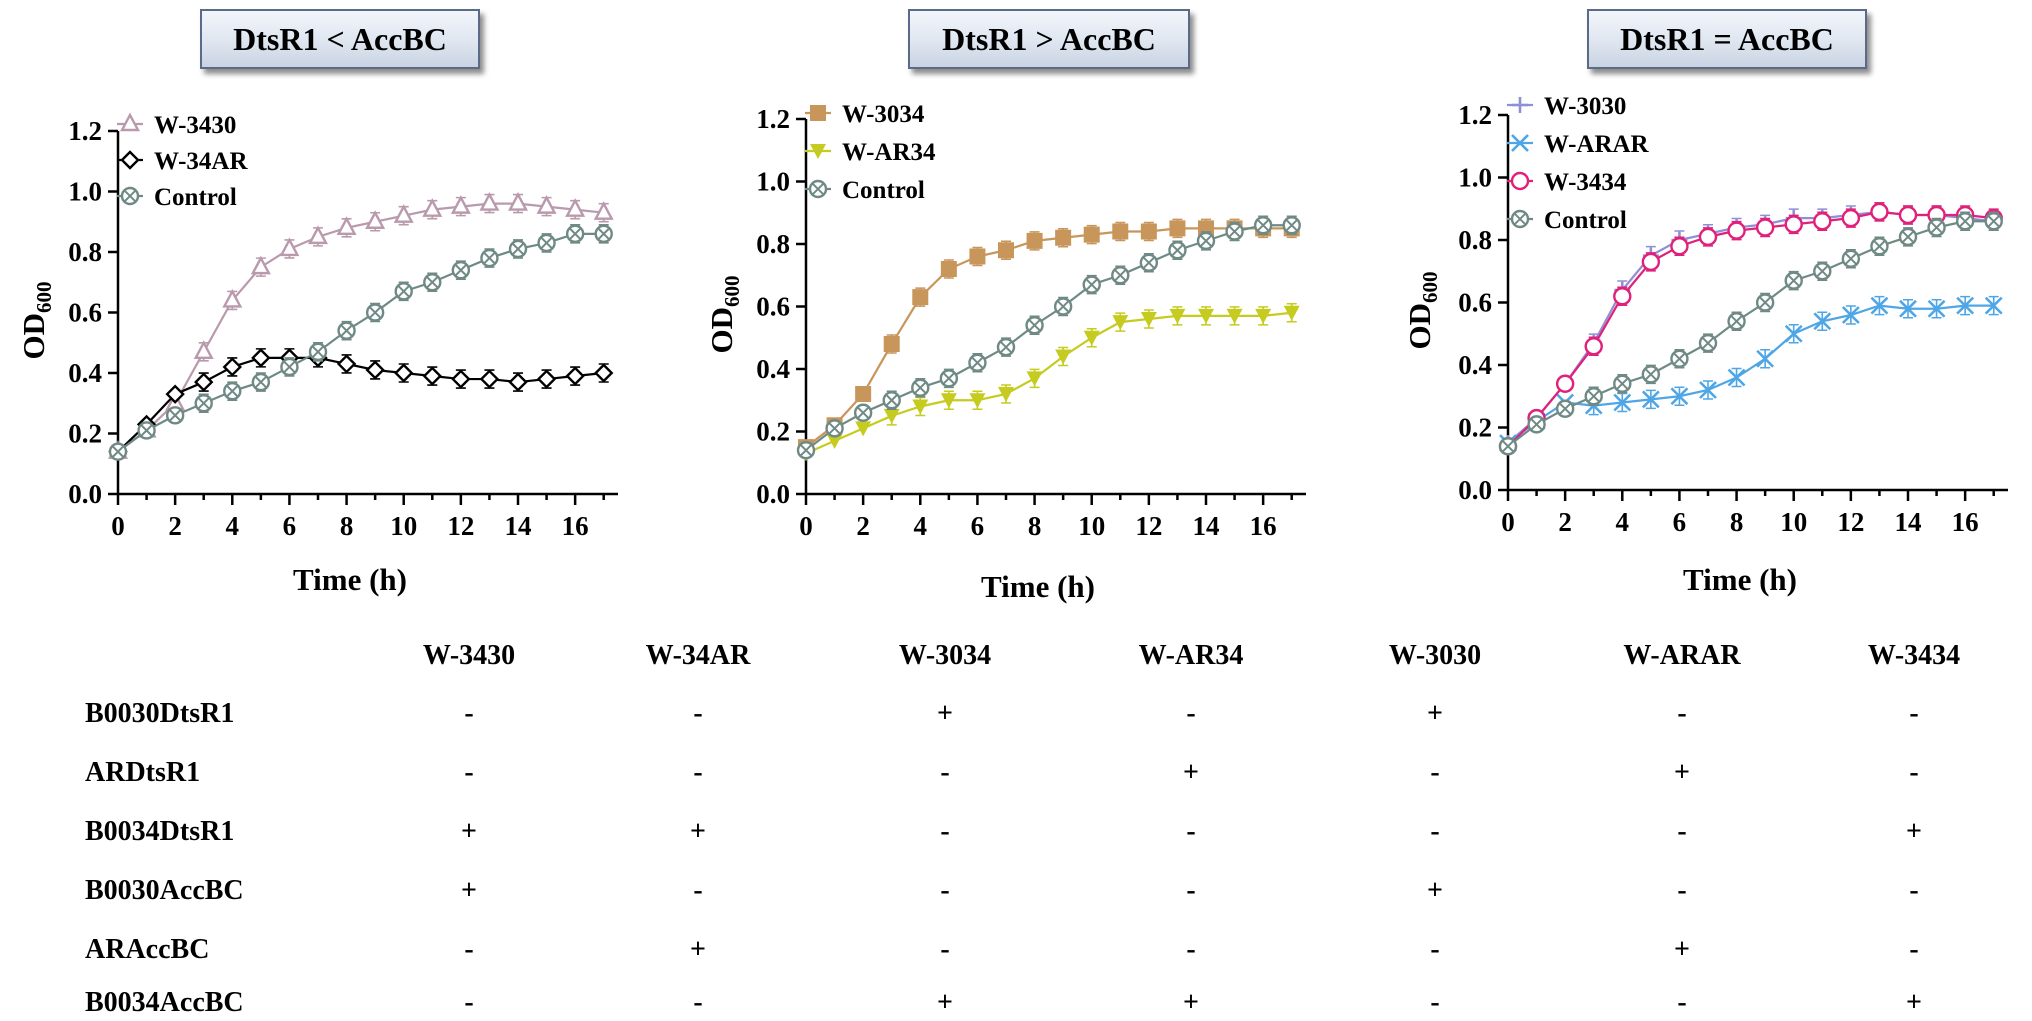 The width and height of the screenshot is (2032, 1021). I want to click on legend-label: W-3030, so click(1585, 106).